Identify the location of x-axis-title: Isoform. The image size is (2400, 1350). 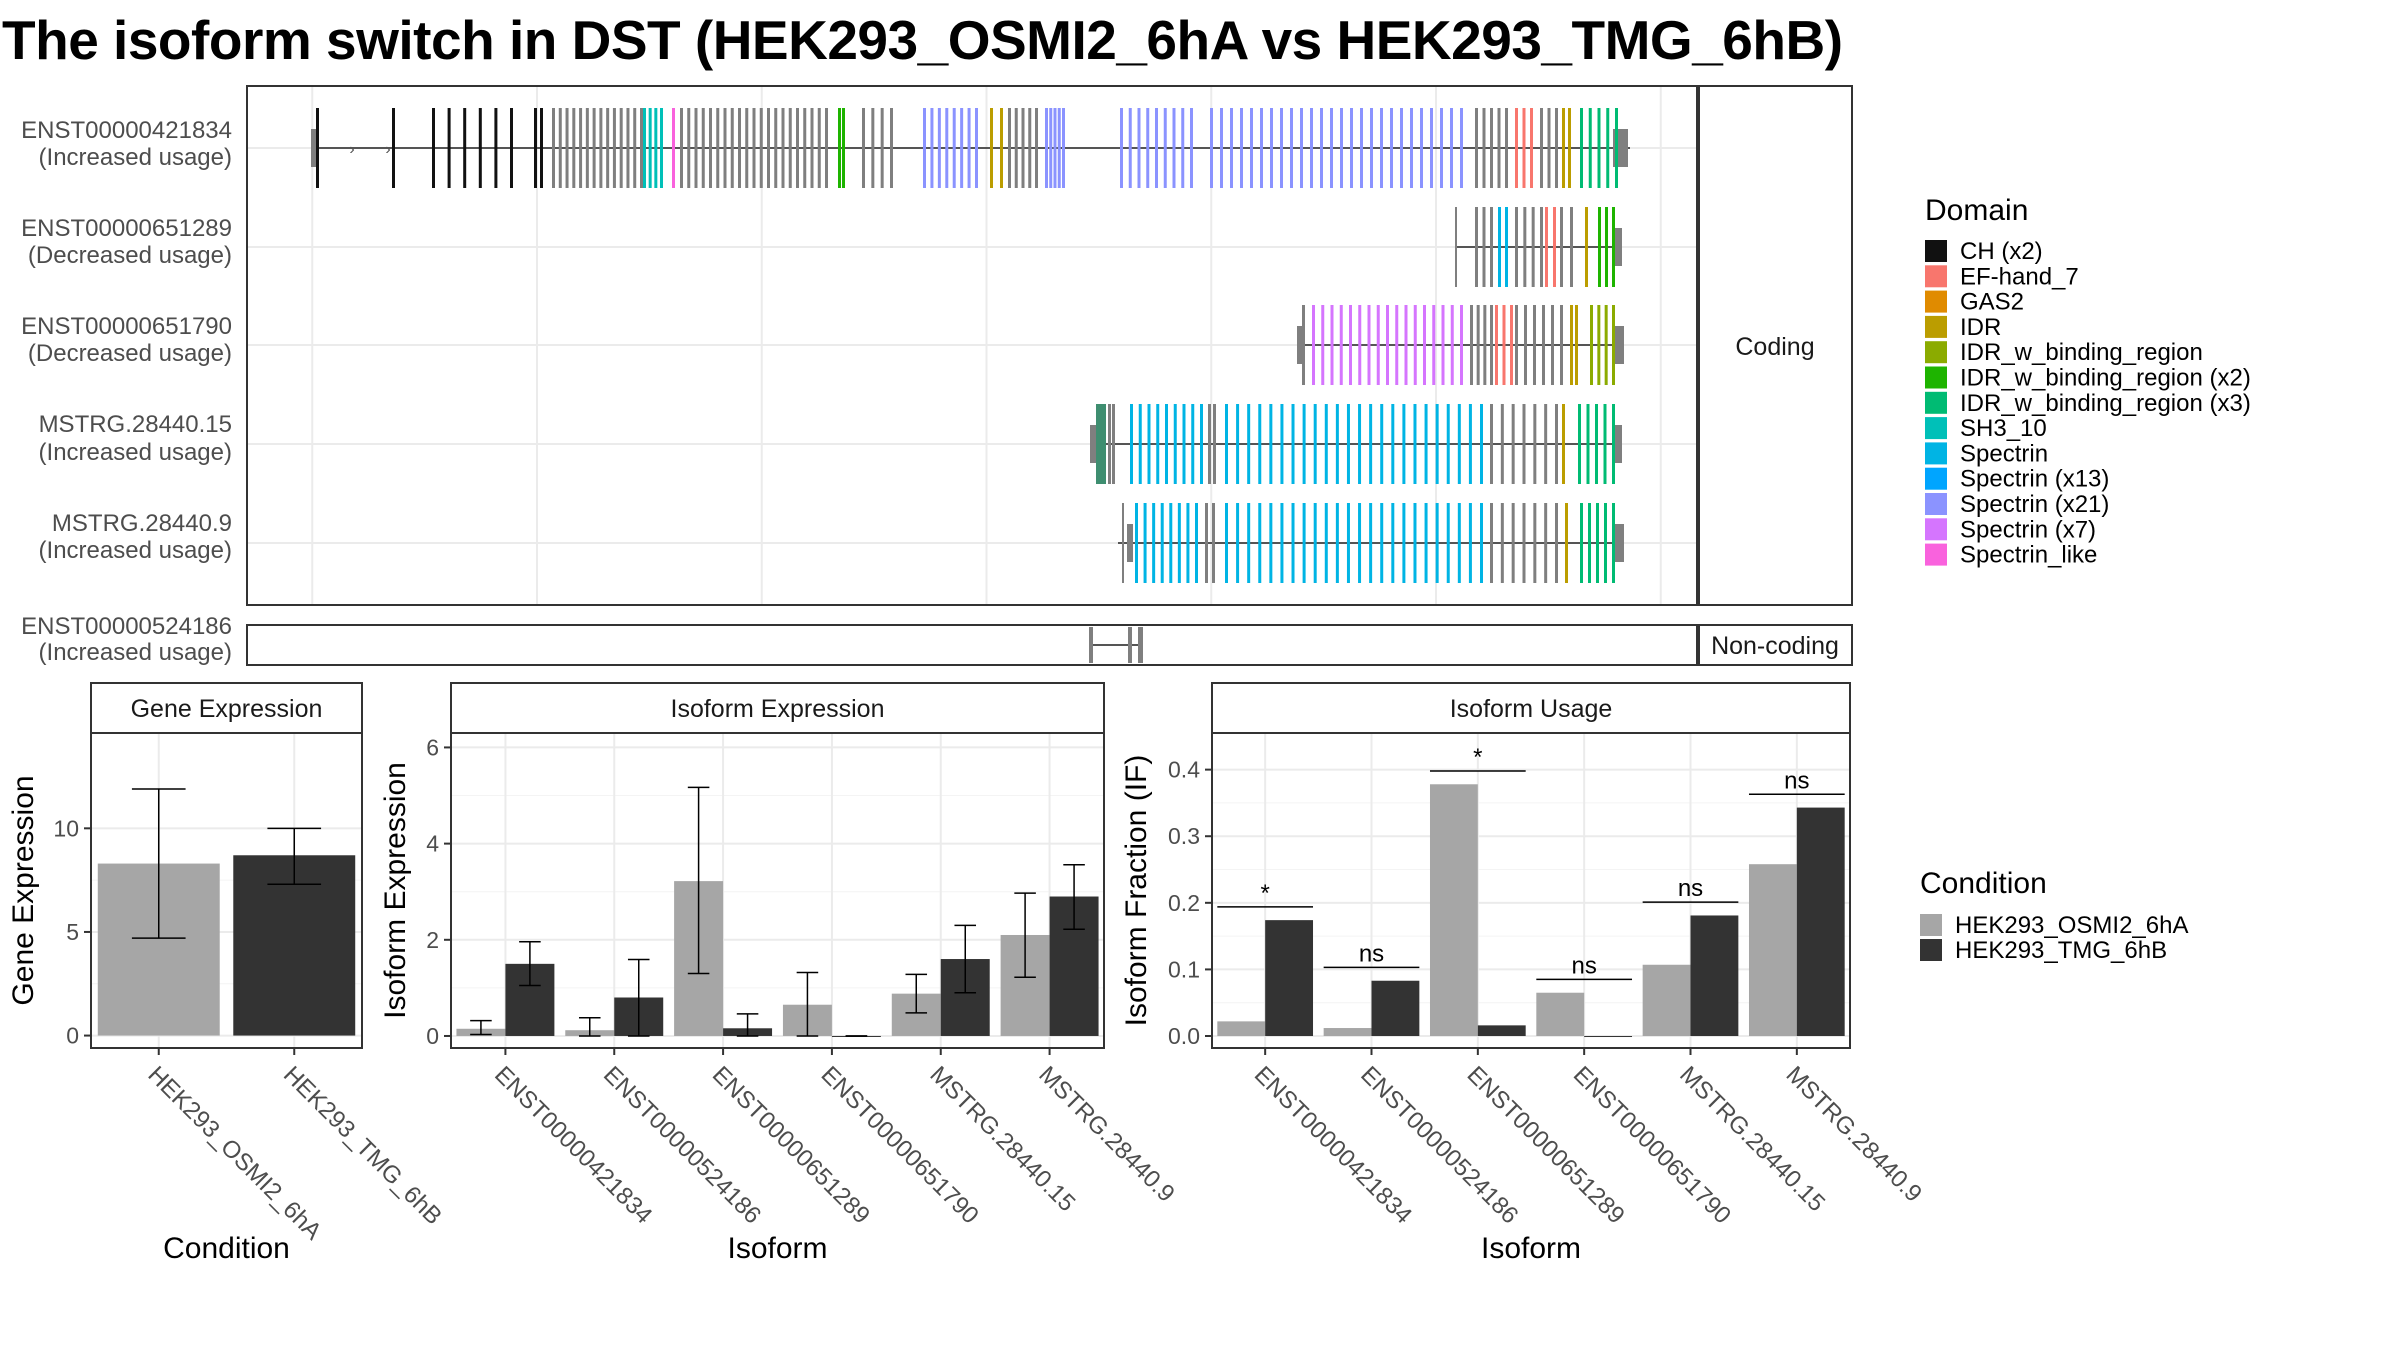
(777, 1248).